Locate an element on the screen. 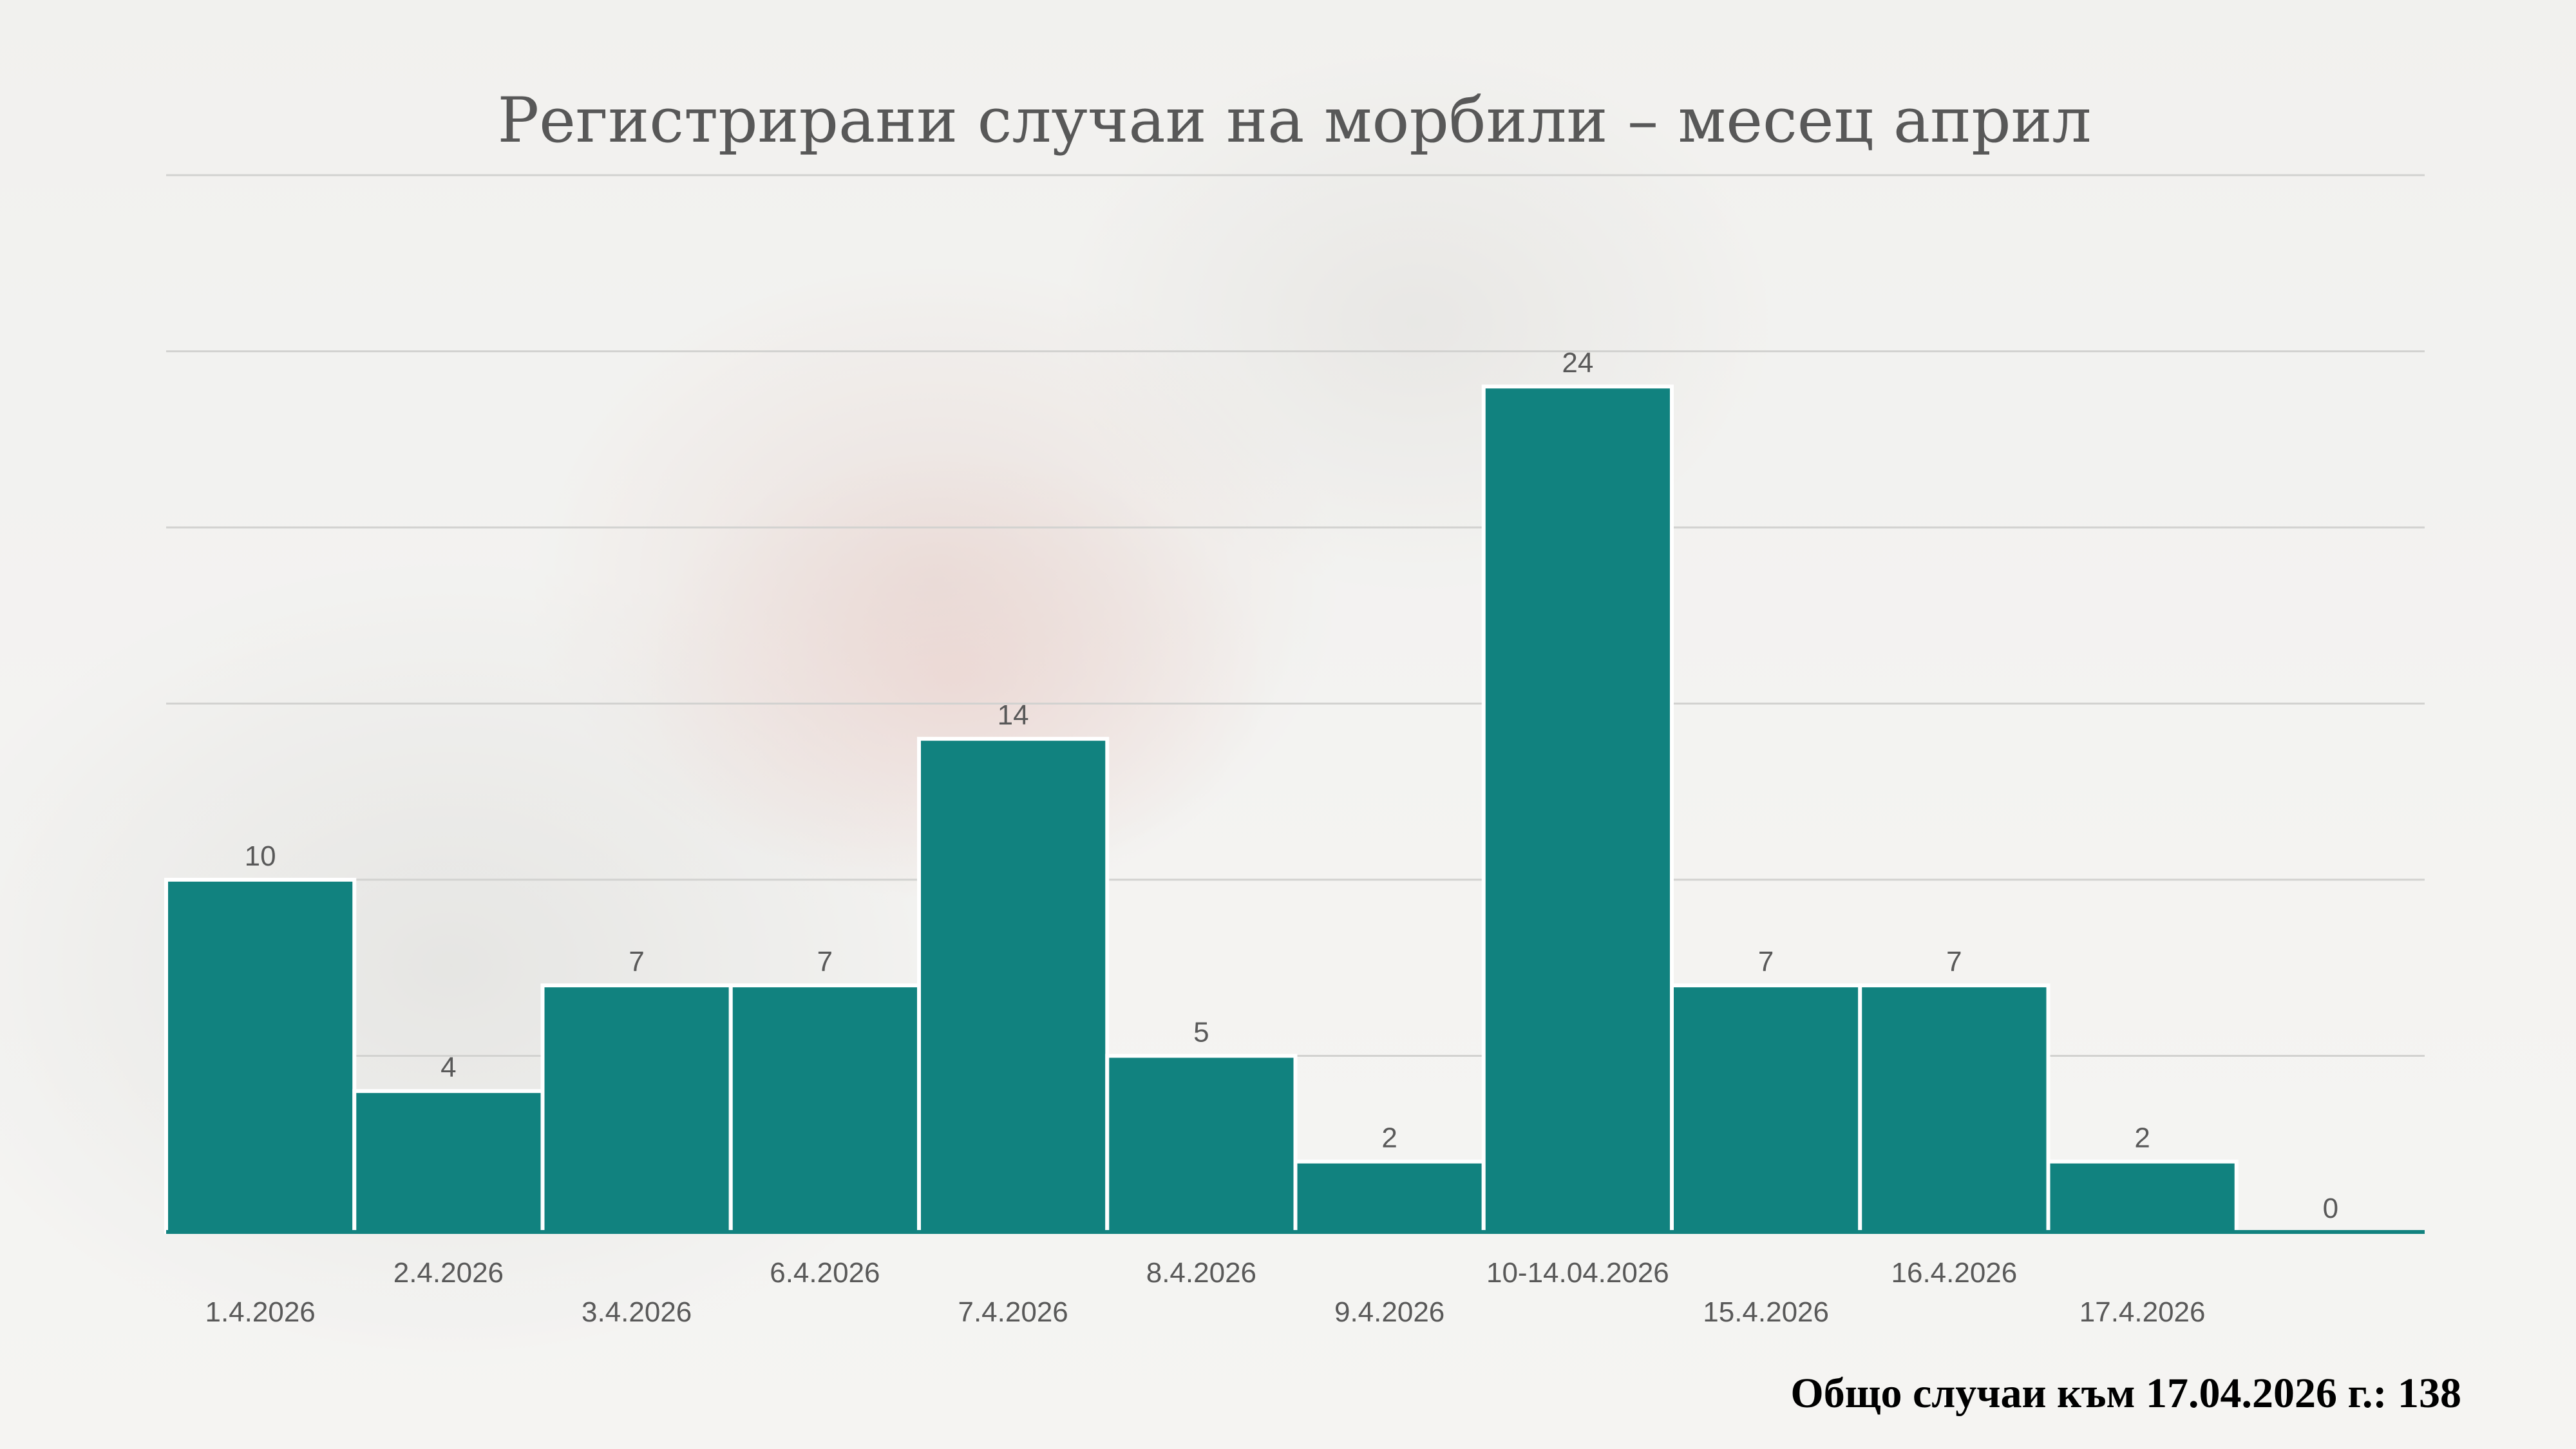 This screenshot has width=2576, height=1449. x-tick-label: 17.4.2026 is located at coordinates (2142, 1312).